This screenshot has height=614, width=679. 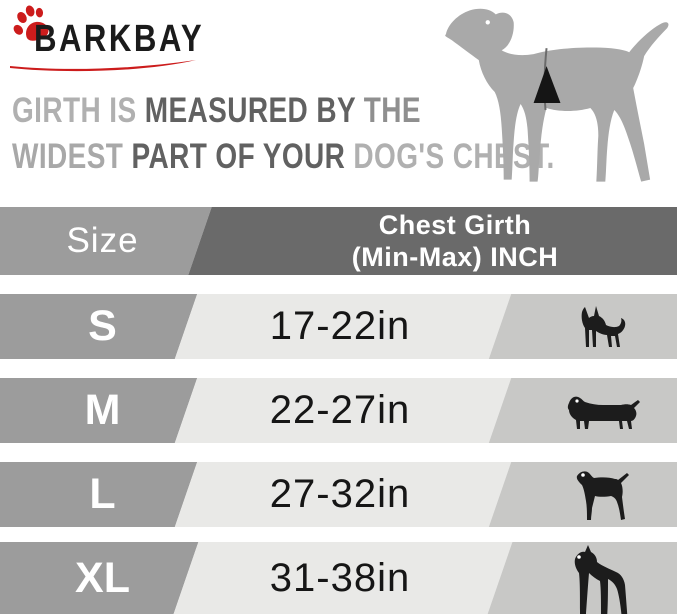 I want to click on table-header-row: Size Chest Girth (Min-Max) INCH, so click(x=338, y=241).